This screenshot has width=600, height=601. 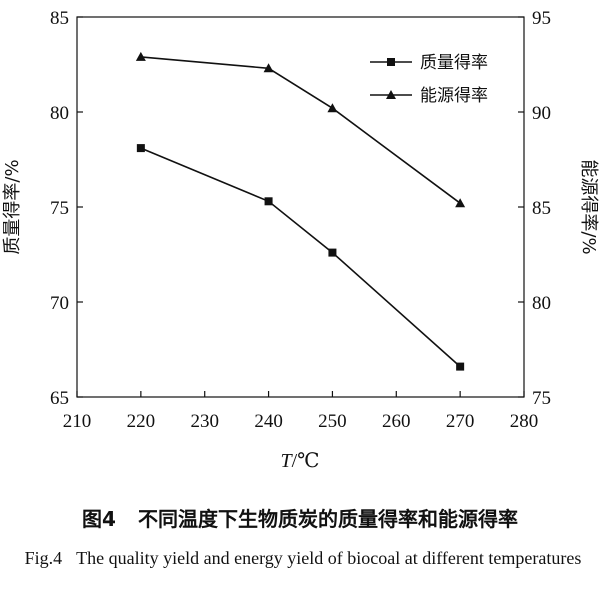 What do you see at coordinates (541, 113) in the screenshot?
I see `right-tick-label: 90` at bounding box center [541, 113].